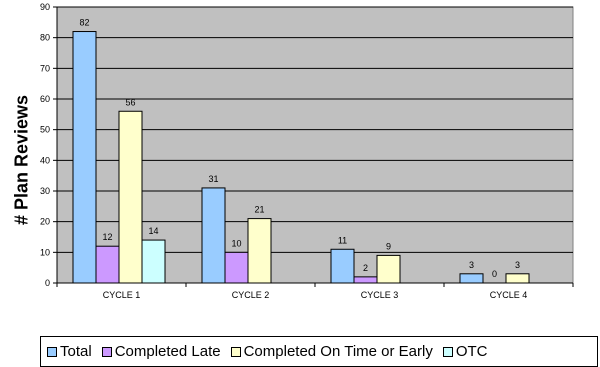  What do you see at coordinates (45, 160) in the screenshot?
I see `y-tick-label: 40` at bounding box center [45, 160].